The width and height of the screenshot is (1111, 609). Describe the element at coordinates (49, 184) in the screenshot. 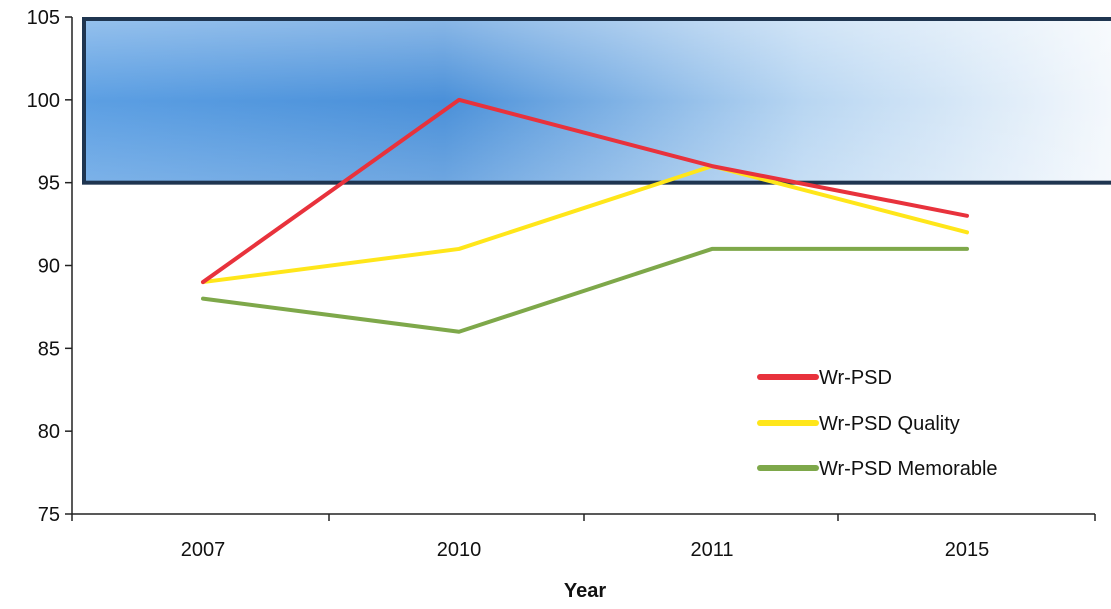

I see `y-tick-label: 95` at that location.